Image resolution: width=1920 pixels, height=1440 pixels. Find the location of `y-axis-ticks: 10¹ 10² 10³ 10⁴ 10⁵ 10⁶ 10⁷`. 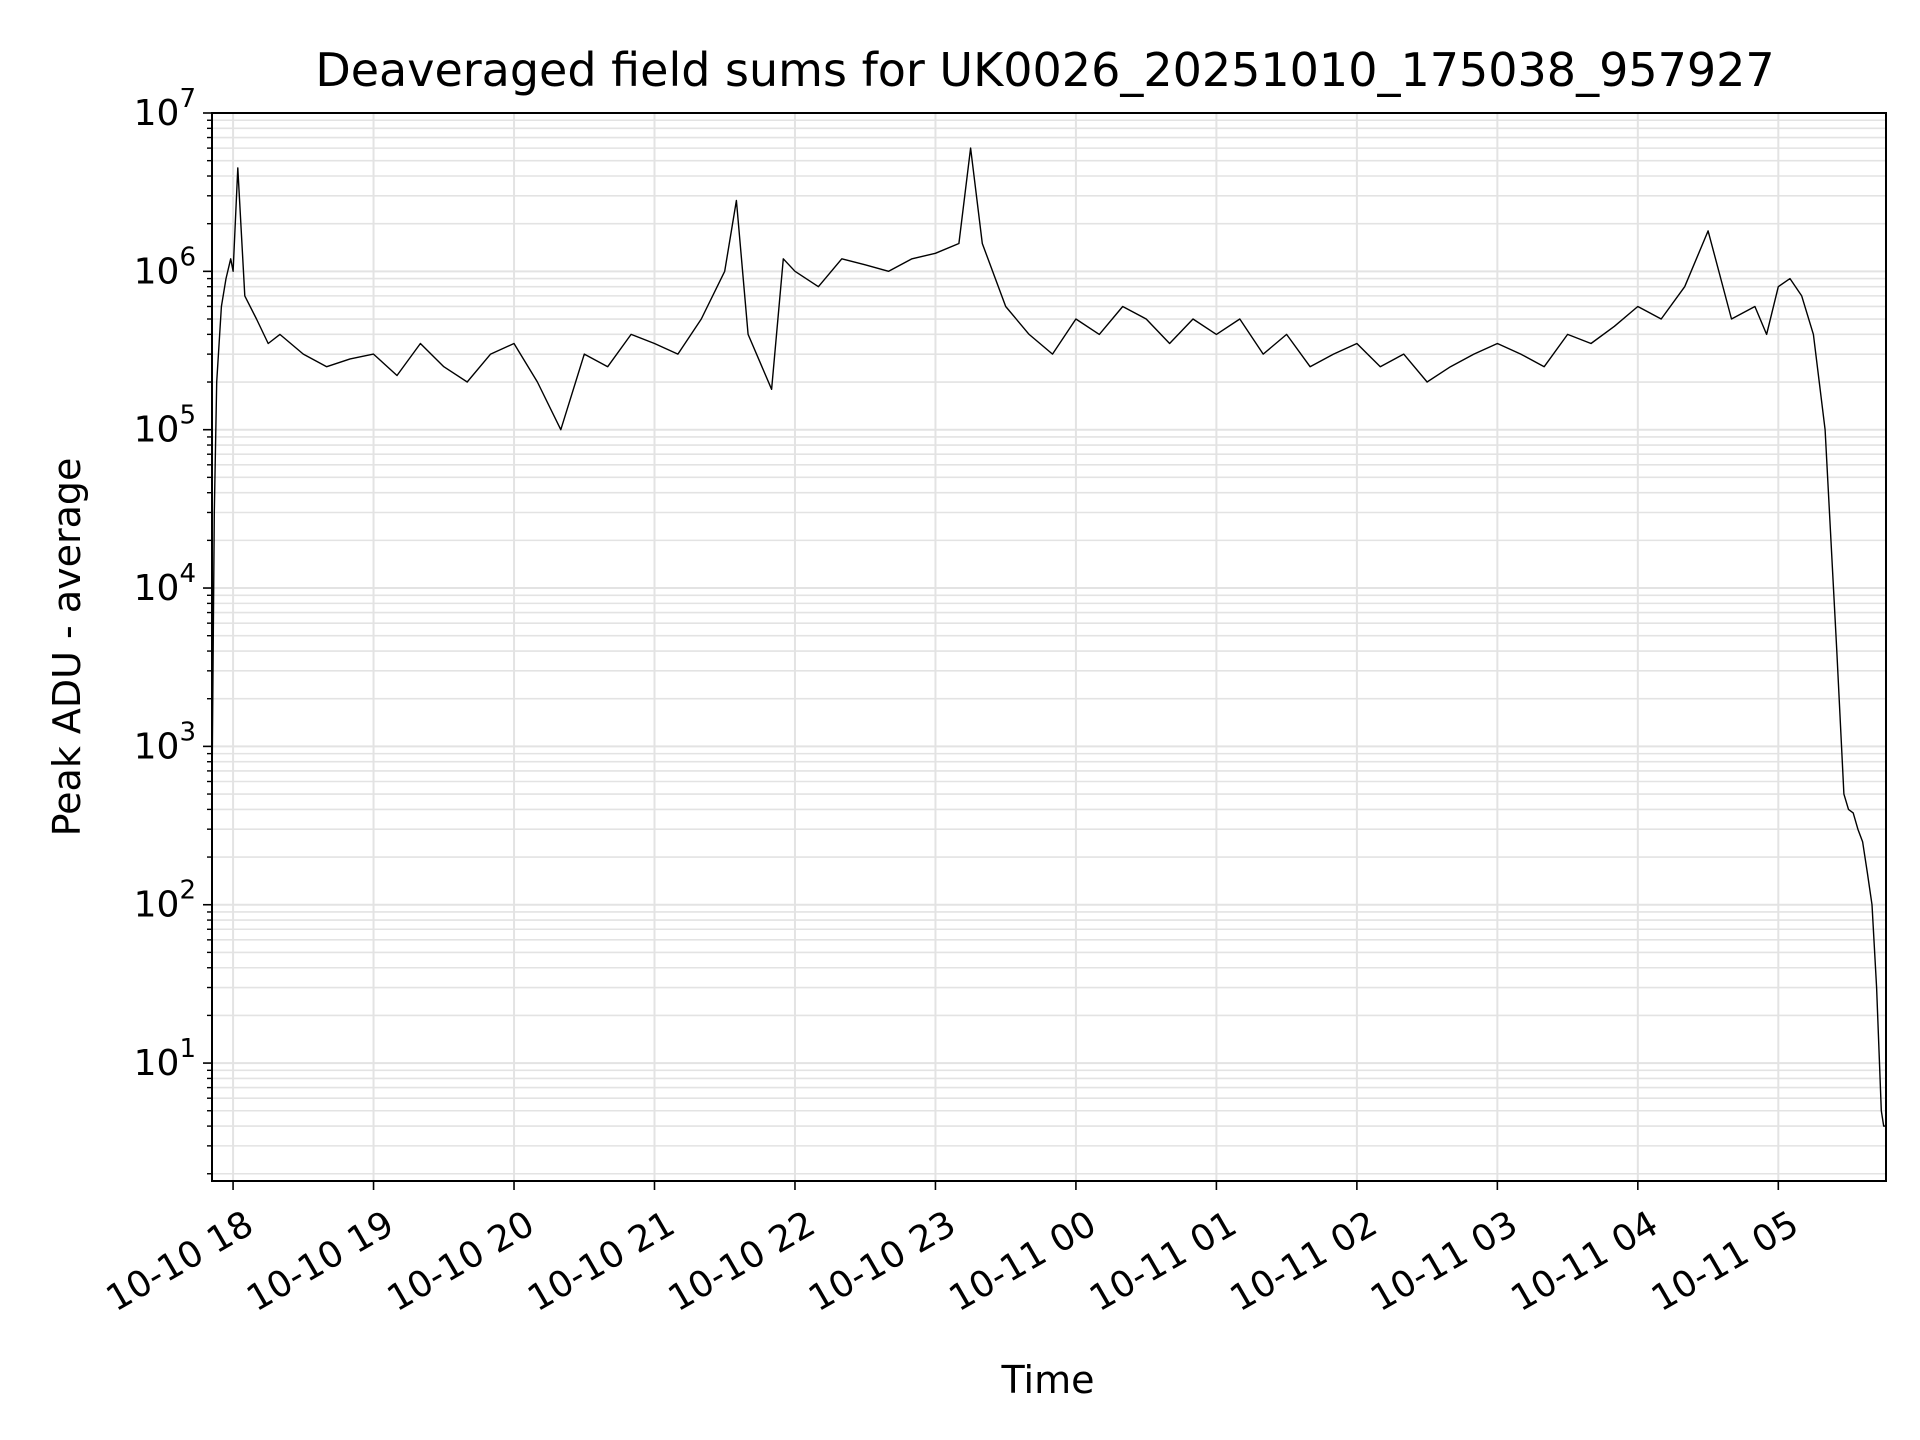

y-axis-ticks: 10¹ 10² 10³ 10⁴ 10⁵ 10⁶ 10⁷ is located at coordinates (173, 629).